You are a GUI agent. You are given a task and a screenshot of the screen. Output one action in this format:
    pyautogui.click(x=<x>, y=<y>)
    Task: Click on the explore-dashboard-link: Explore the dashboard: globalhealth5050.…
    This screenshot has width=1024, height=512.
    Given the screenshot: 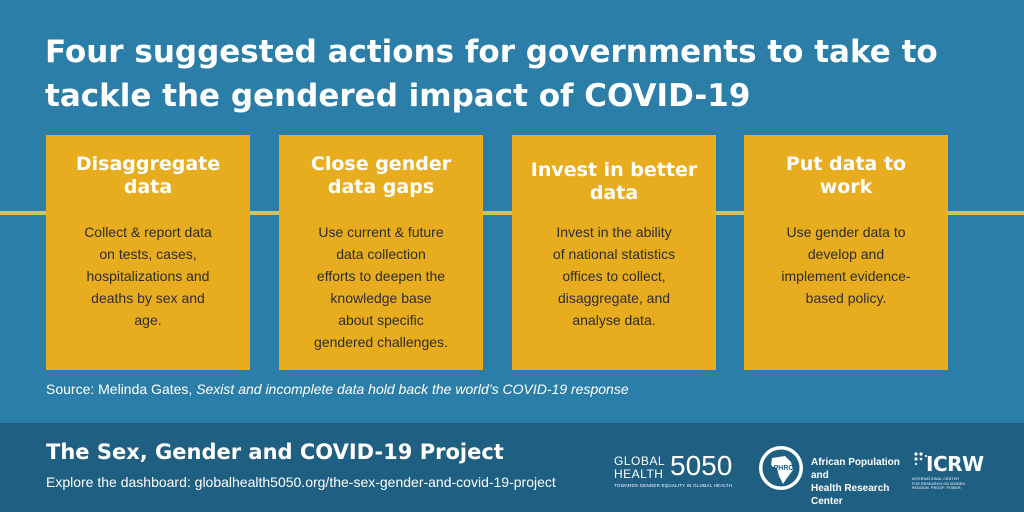 What is the action you would take?
    pyautogui.click(x=301, y=482)
    